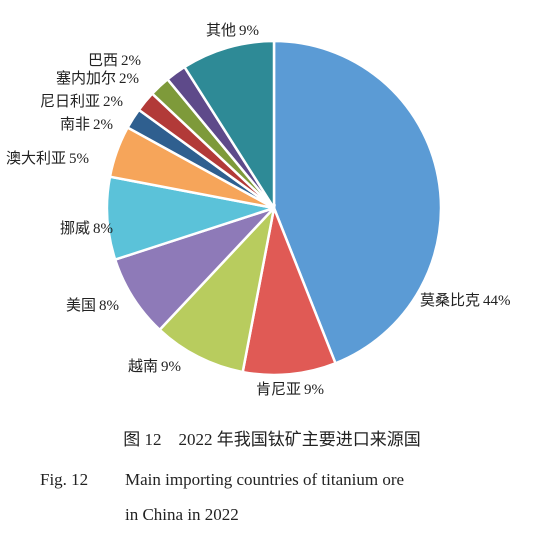 The image size is (544, 541). I want to click on slice-label: 南非 2%, so click(86, 124).